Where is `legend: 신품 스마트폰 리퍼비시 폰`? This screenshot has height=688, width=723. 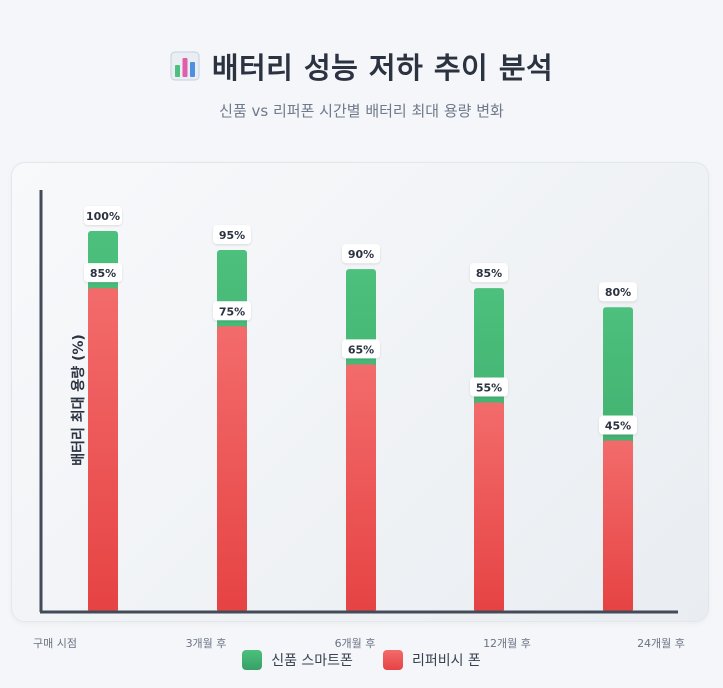 legend: 신품 스마트폰 리퍼비시 폰 is located at coordinates (361, 660).